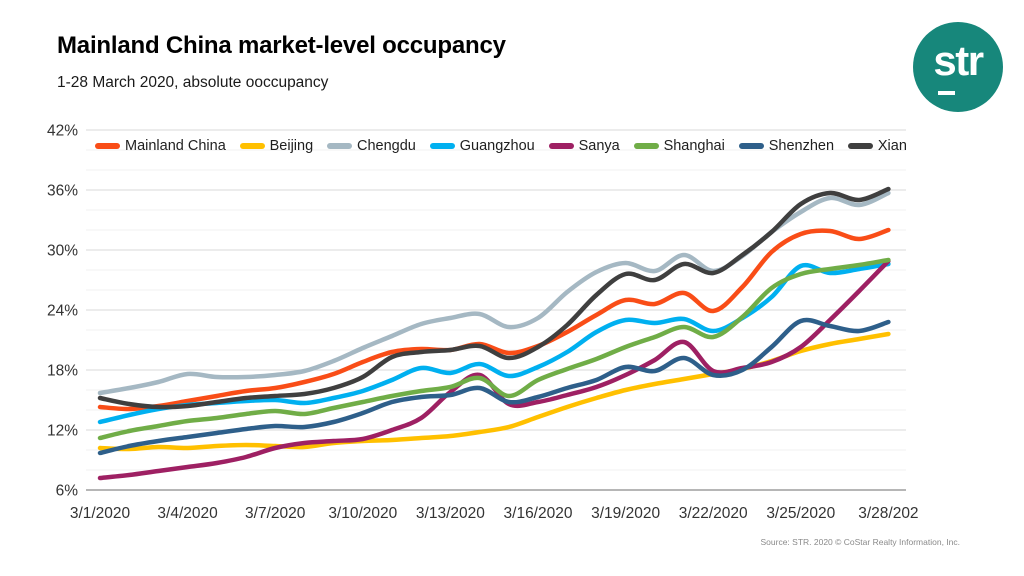  What do you see at coordinates (62, 191) in the screenshot?
I see `y-axis-label: 36%` at bounding box center [62, 191].